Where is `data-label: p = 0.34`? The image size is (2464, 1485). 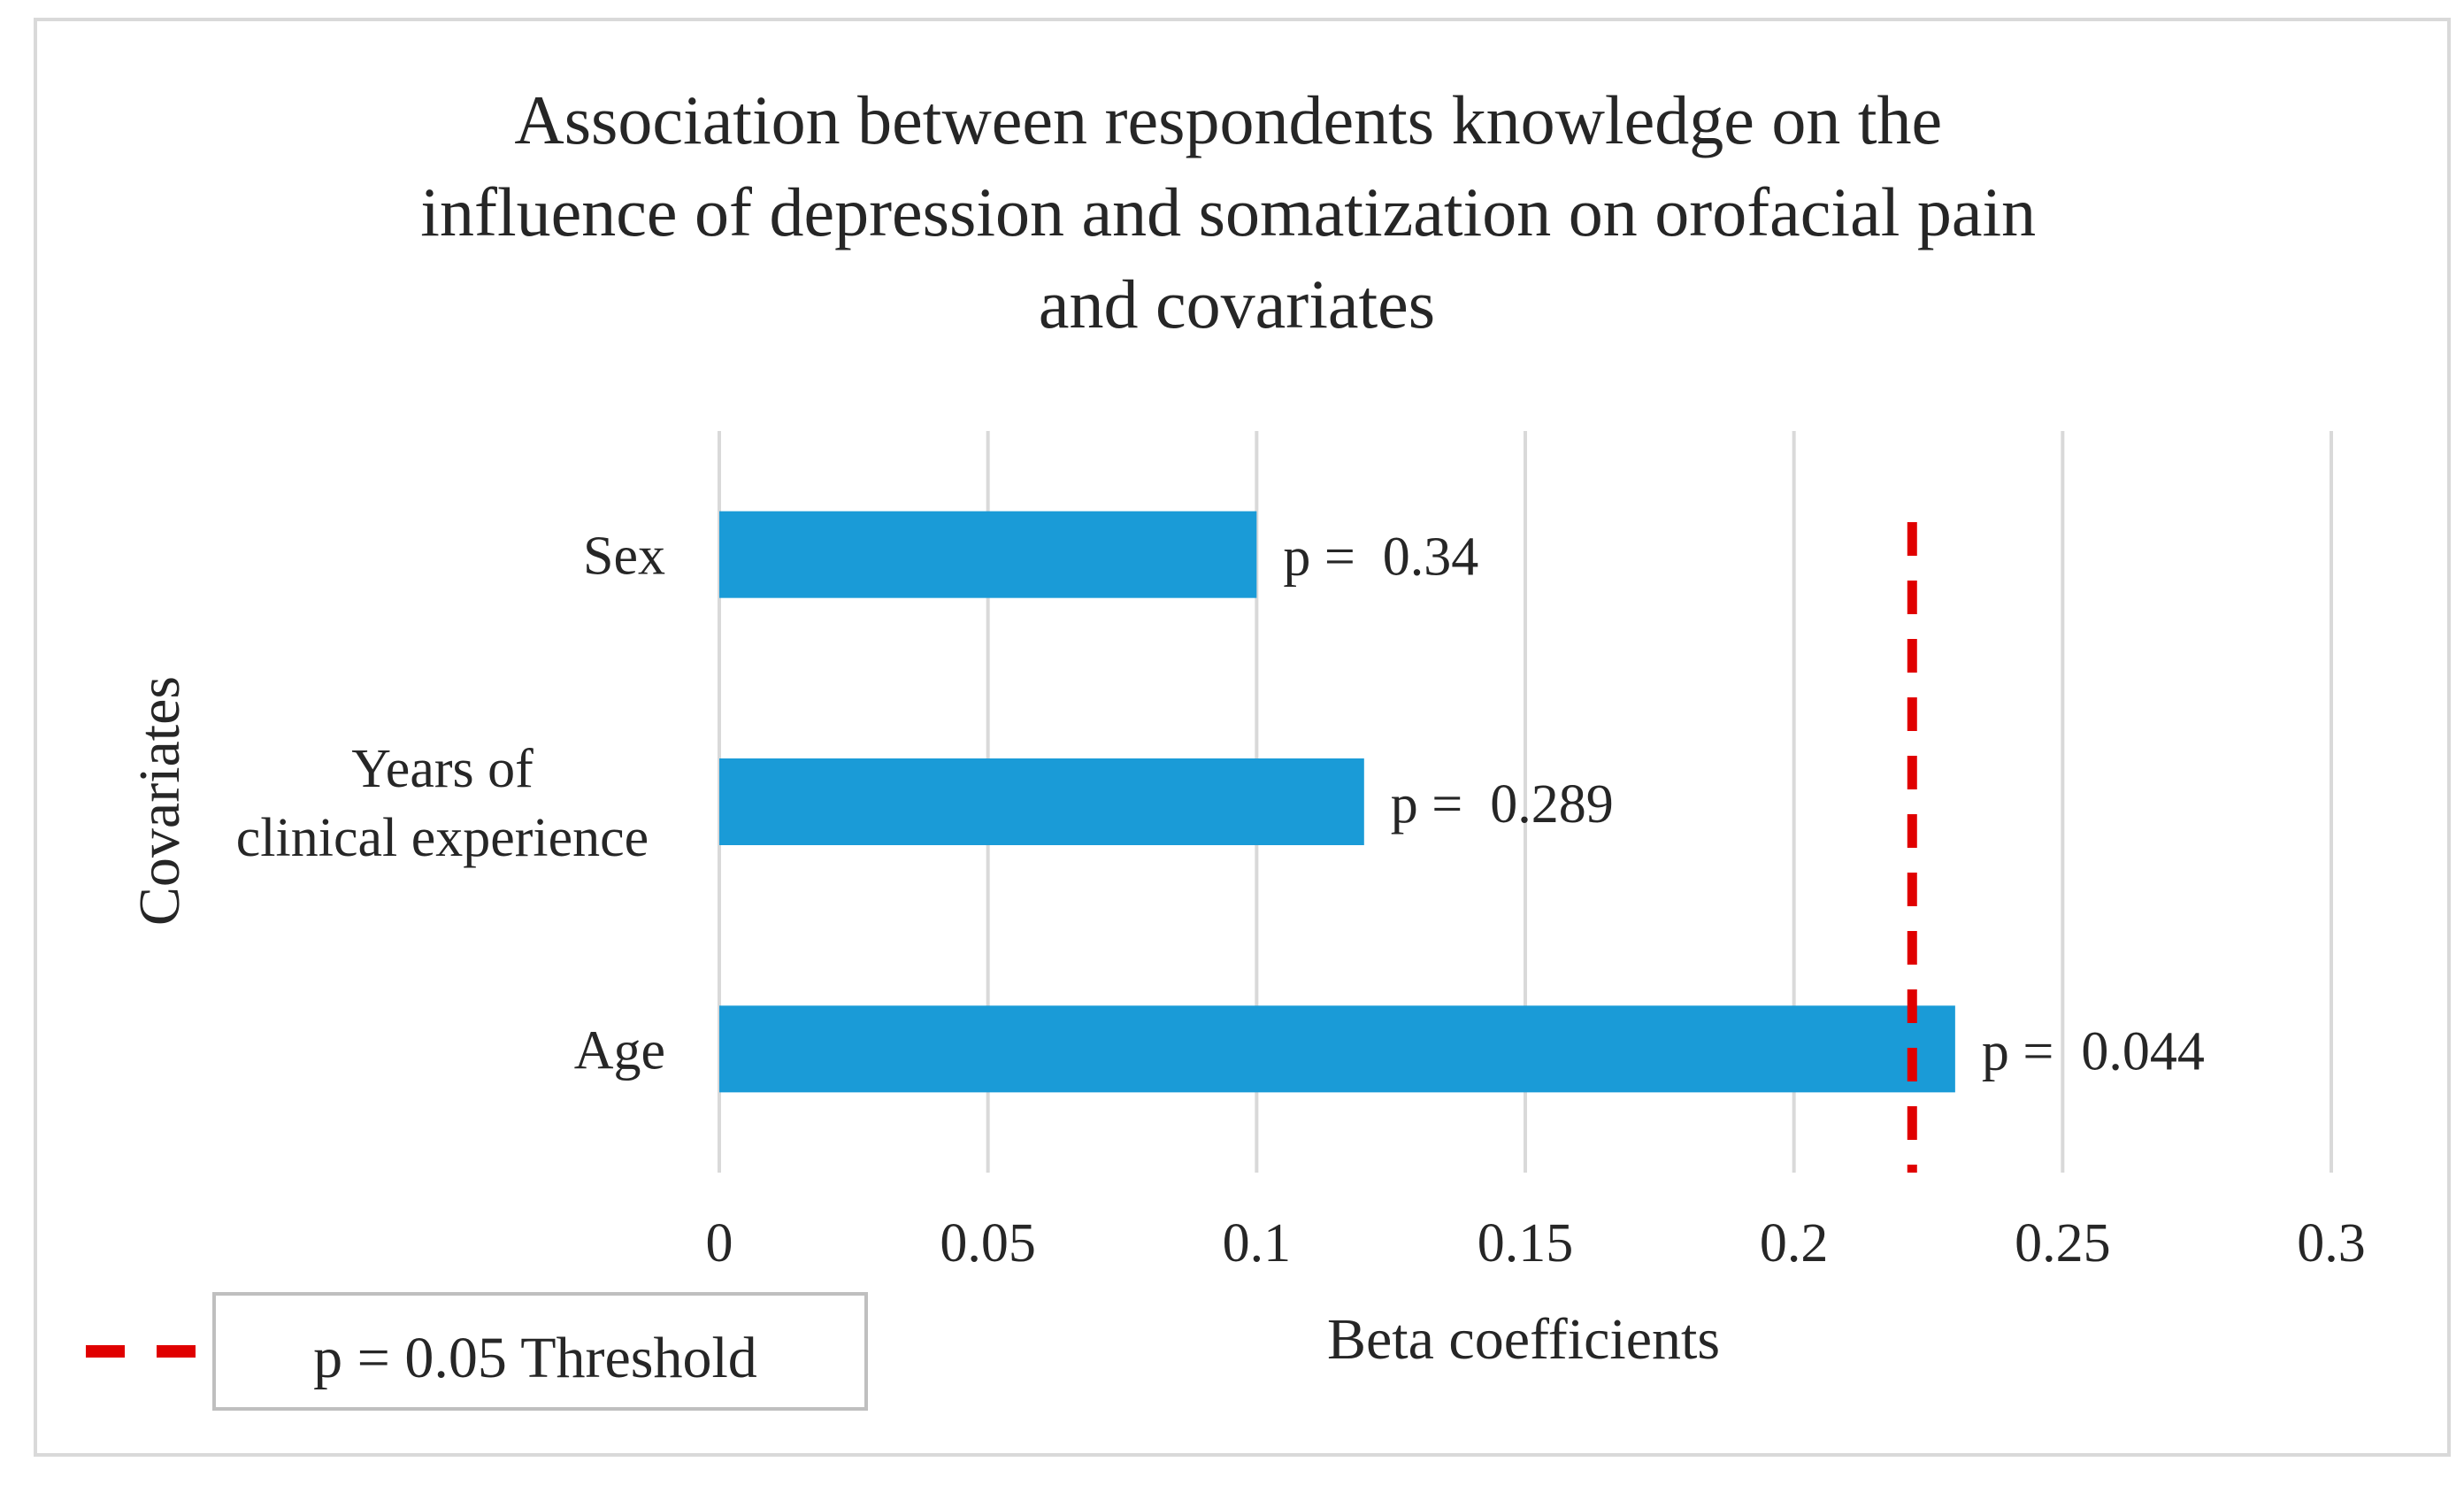
data-label: p = 0.34 is located at coordinates (1380, 557).